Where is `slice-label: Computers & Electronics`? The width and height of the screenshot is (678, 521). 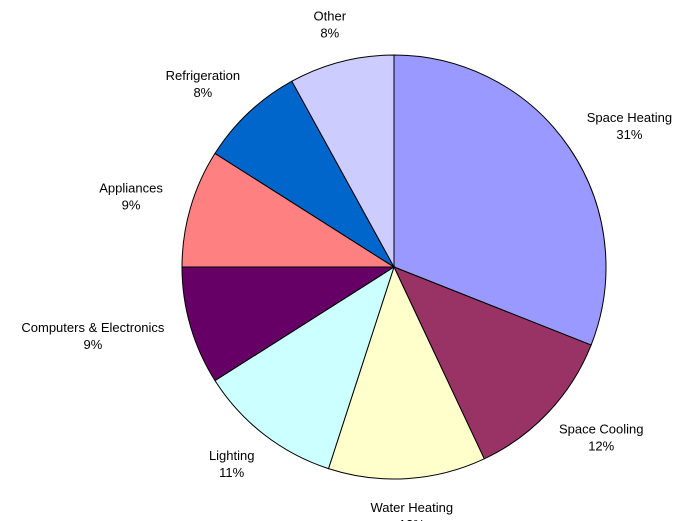
slice-label: Computers & Electronics is located at coordinates (93, 327).